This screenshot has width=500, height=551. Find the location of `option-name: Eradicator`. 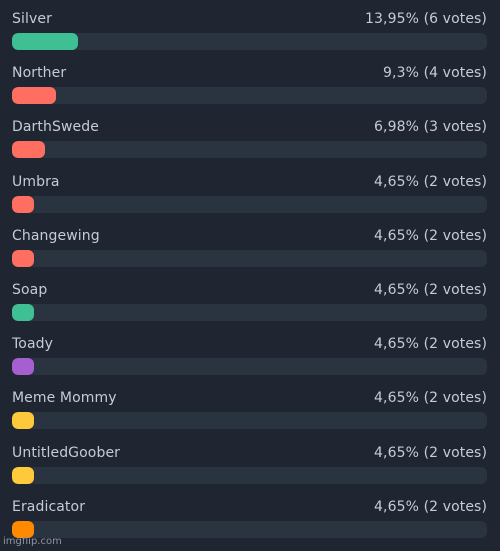

option-name: Eradicator is located at coordinates (49, 506).